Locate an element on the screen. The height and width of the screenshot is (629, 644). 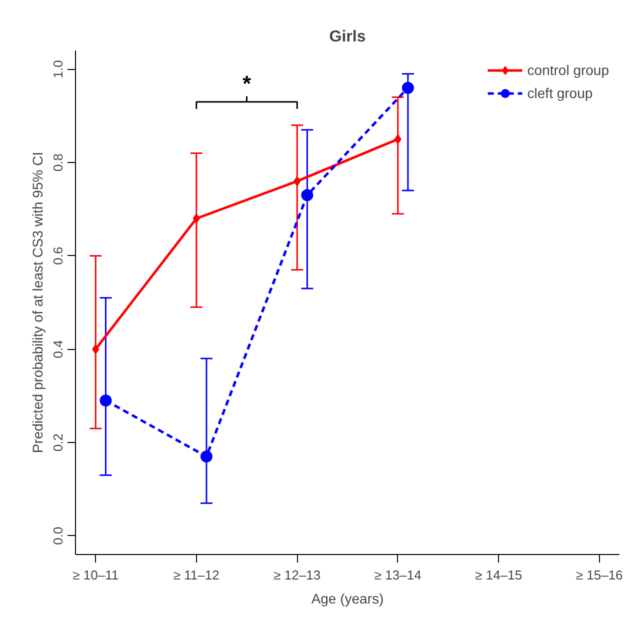
x-tick-label: ≥ 10–11 is located at coordinates (95, 575).